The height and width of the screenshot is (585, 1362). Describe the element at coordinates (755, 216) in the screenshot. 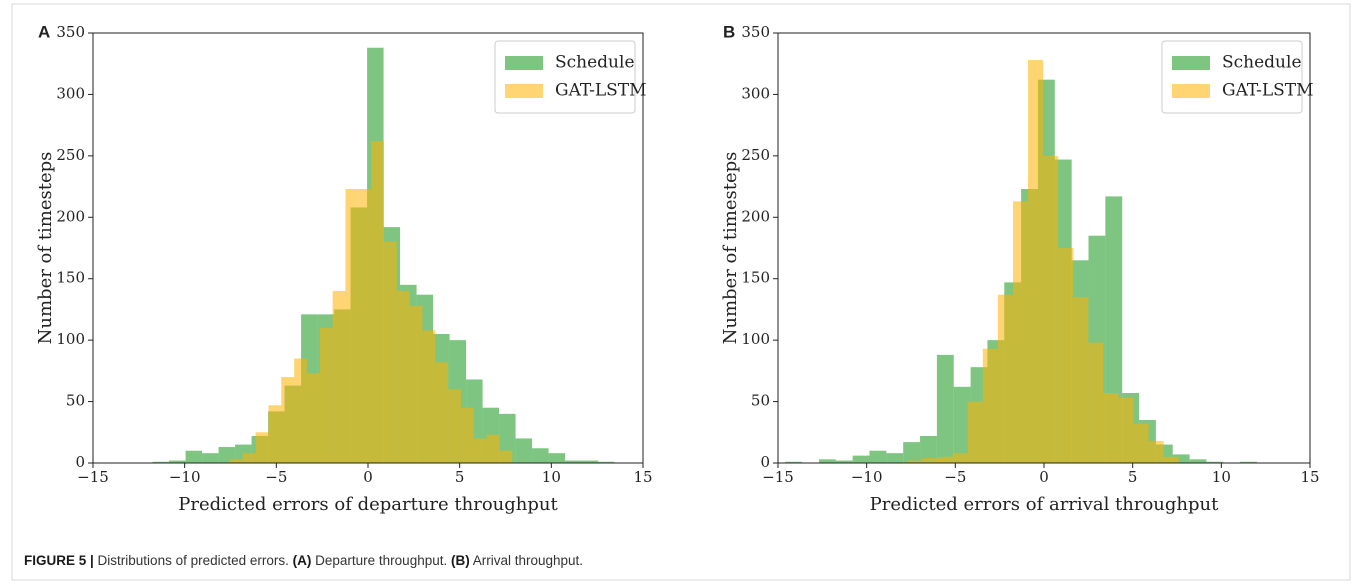

I see `y-tick-label: 200` at that location.